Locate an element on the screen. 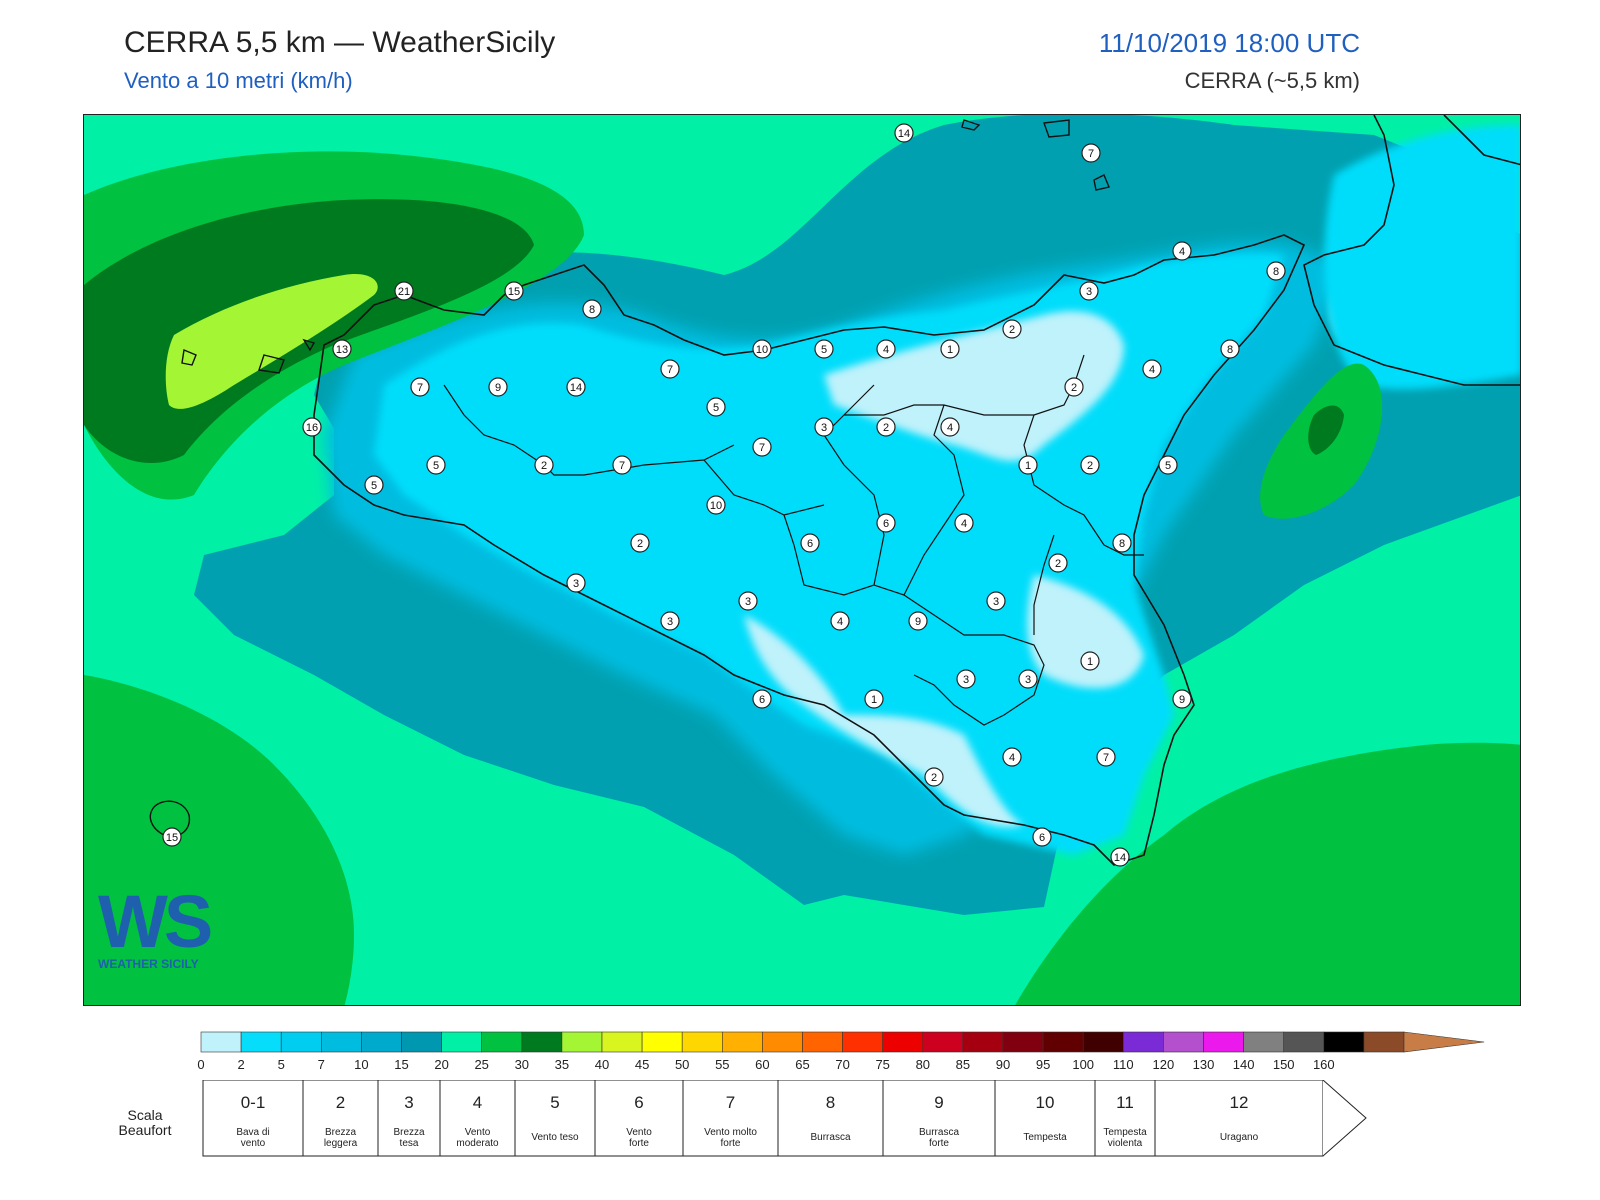  wind-zone-0-2-b is located at coordinates (1085, 632).